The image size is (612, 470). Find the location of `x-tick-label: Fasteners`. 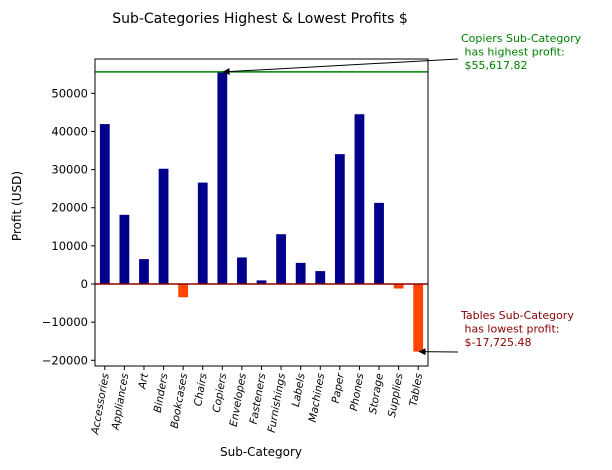

x-tick-label: Fasteners is located at coordinates (258, 398).